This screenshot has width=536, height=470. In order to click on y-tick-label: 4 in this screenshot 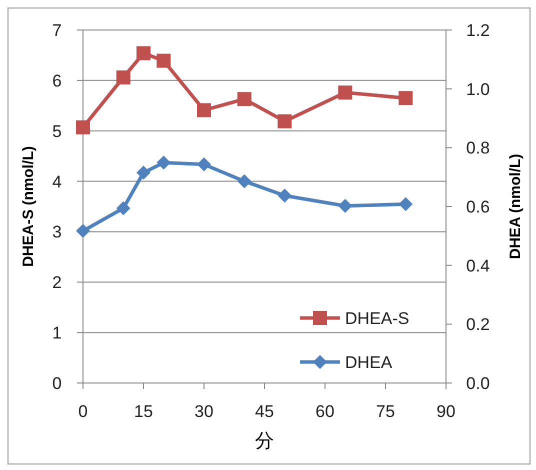, I will do `click(57, 182)`.